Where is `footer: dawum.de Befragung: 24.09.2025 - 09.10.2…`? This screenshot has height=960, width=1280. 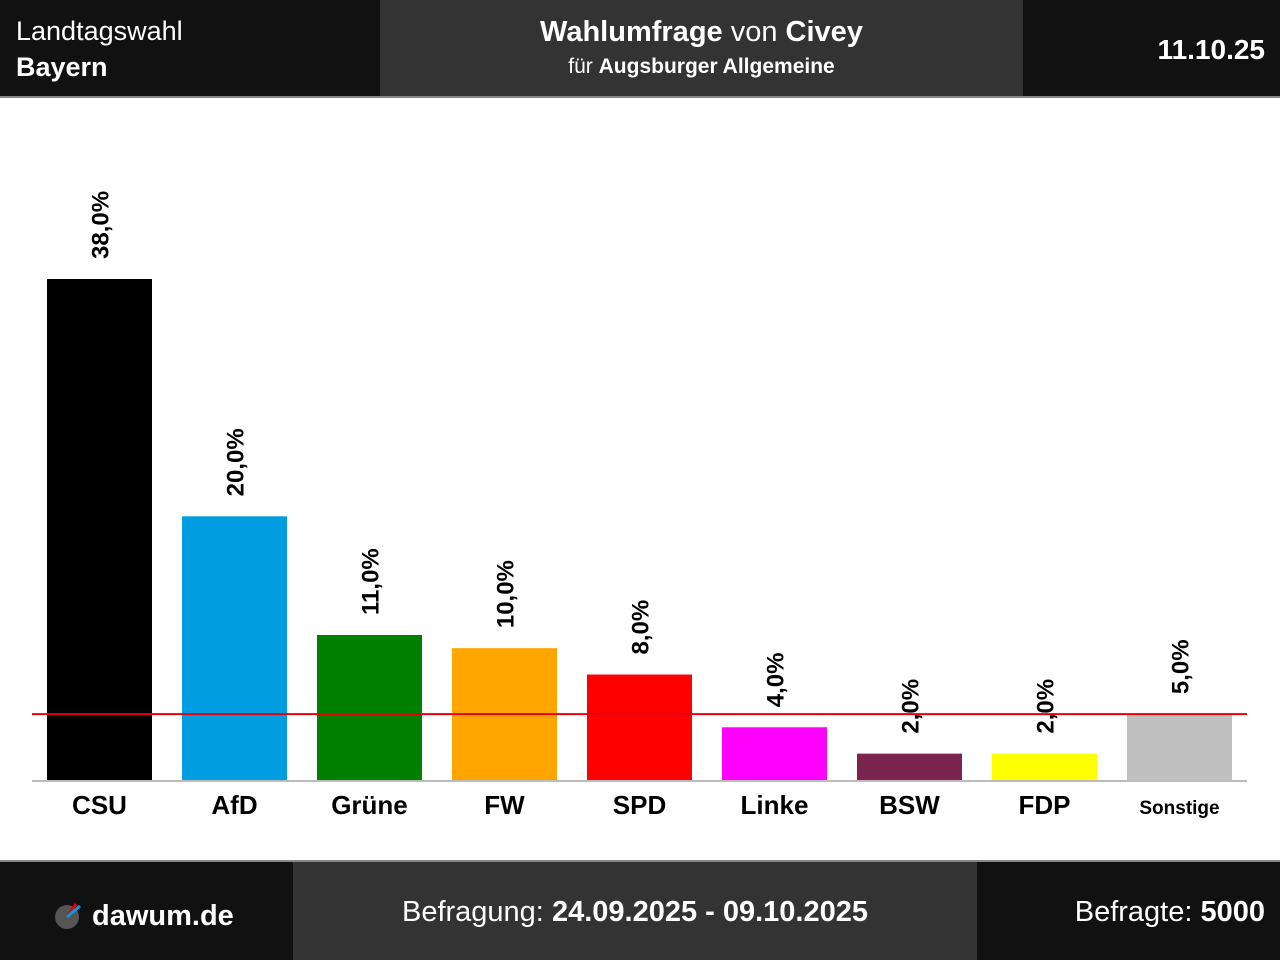
footer: dawum.de Befragung: 24.09.2025 - 09.10.2… is located at coordinates (640, 910).